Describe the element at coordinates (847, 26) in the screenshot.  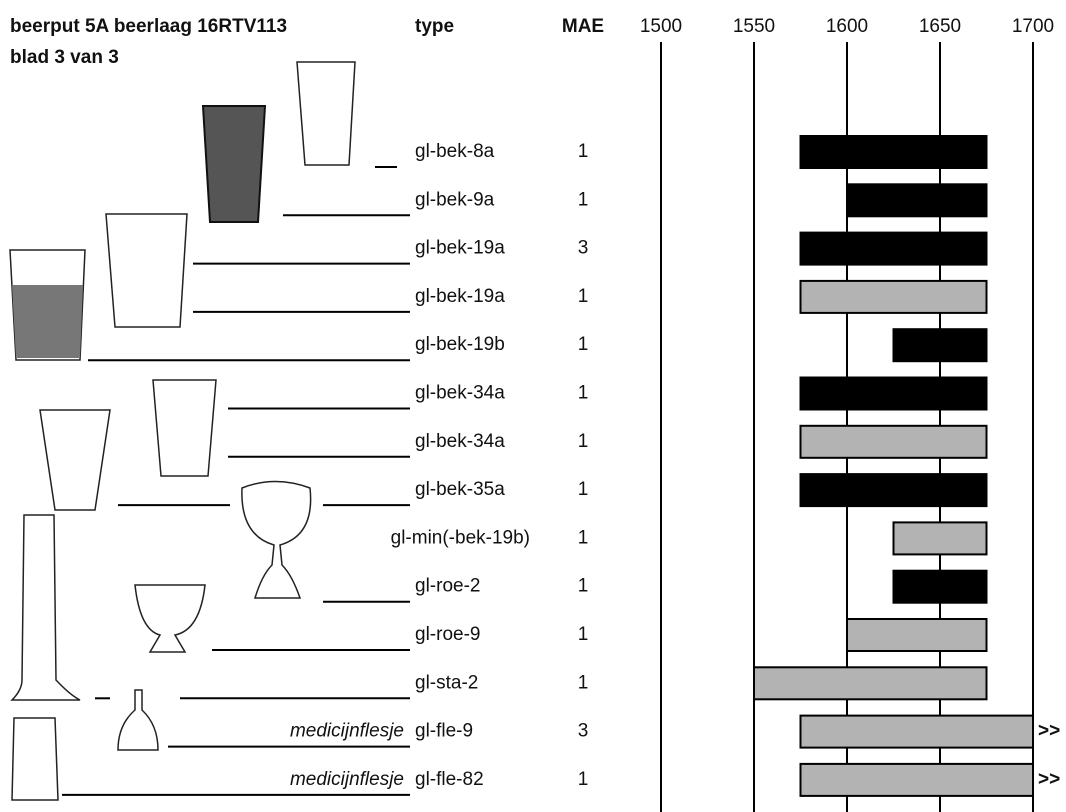
I see `x-tick-label: 1600` at that location.